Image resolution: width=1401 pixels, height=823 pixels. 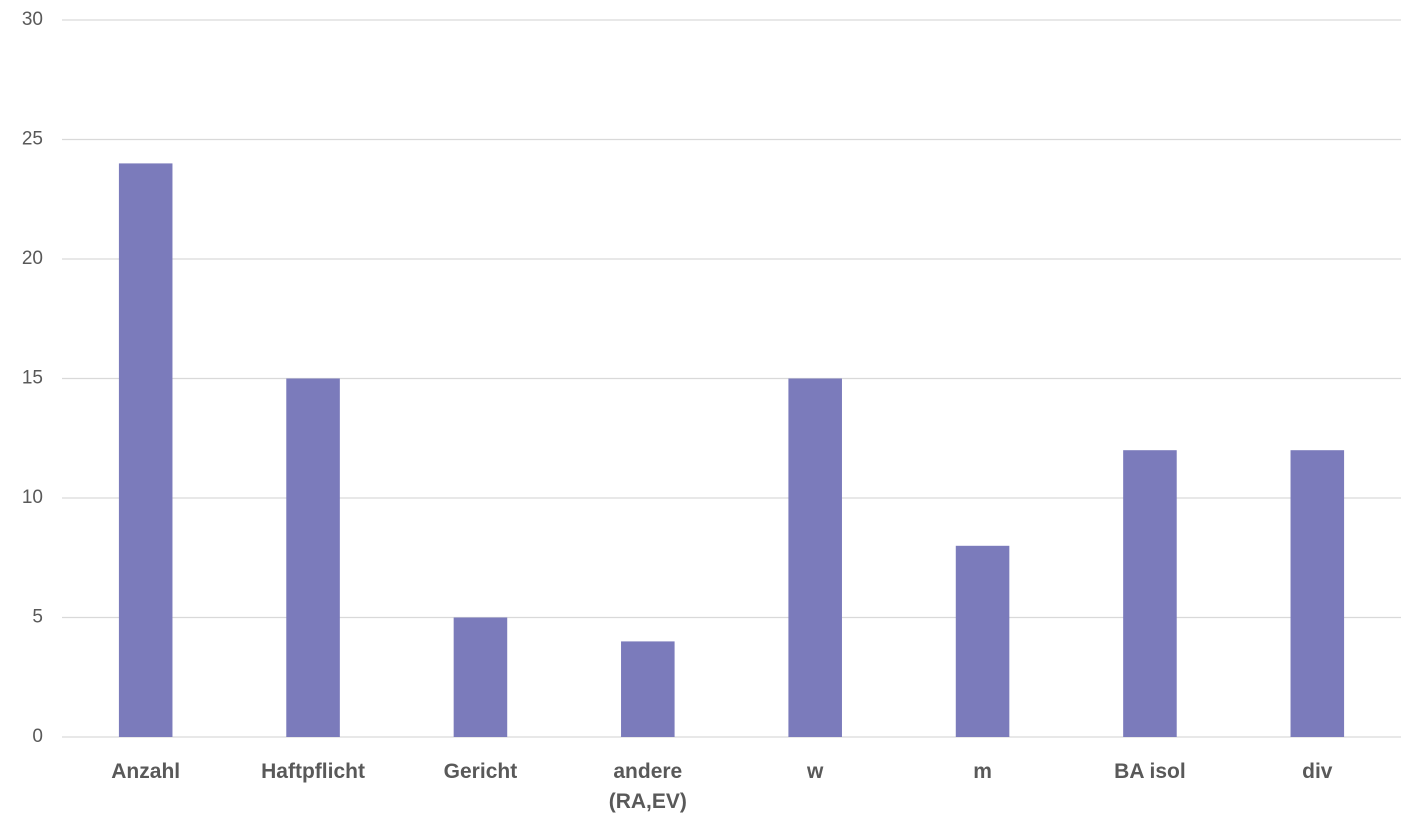 I want to click on x-tick-label: m, so click(x=982, y=771).